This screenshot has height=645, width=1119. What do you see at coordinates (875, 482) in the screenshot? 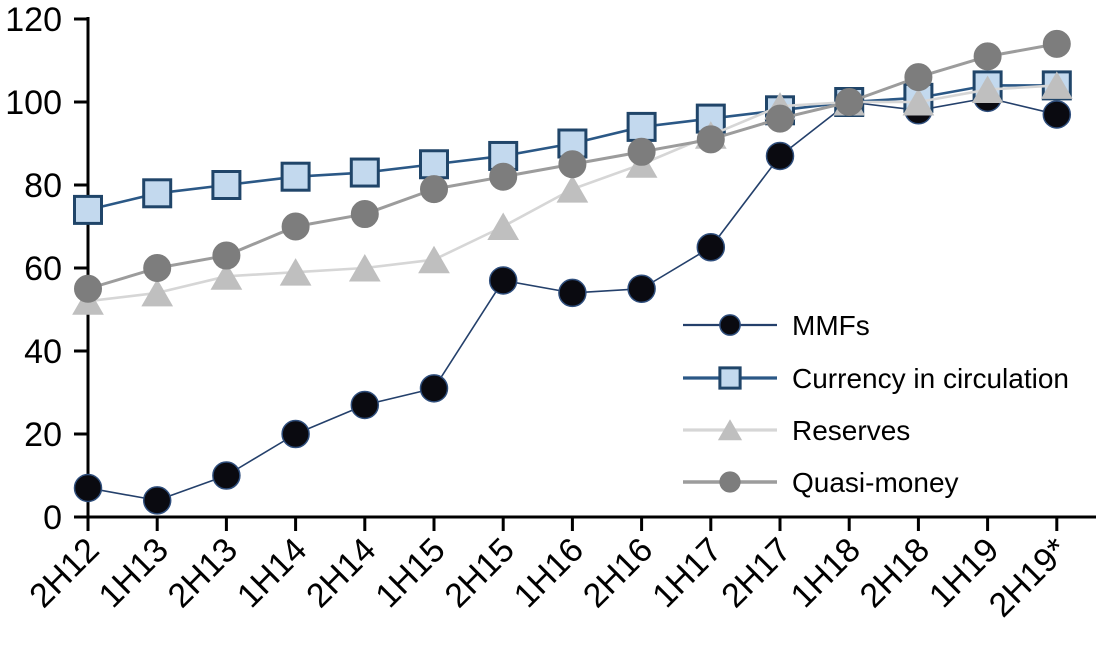
I see `legend-label: Quasi-money` at bounding box center [875, 482].